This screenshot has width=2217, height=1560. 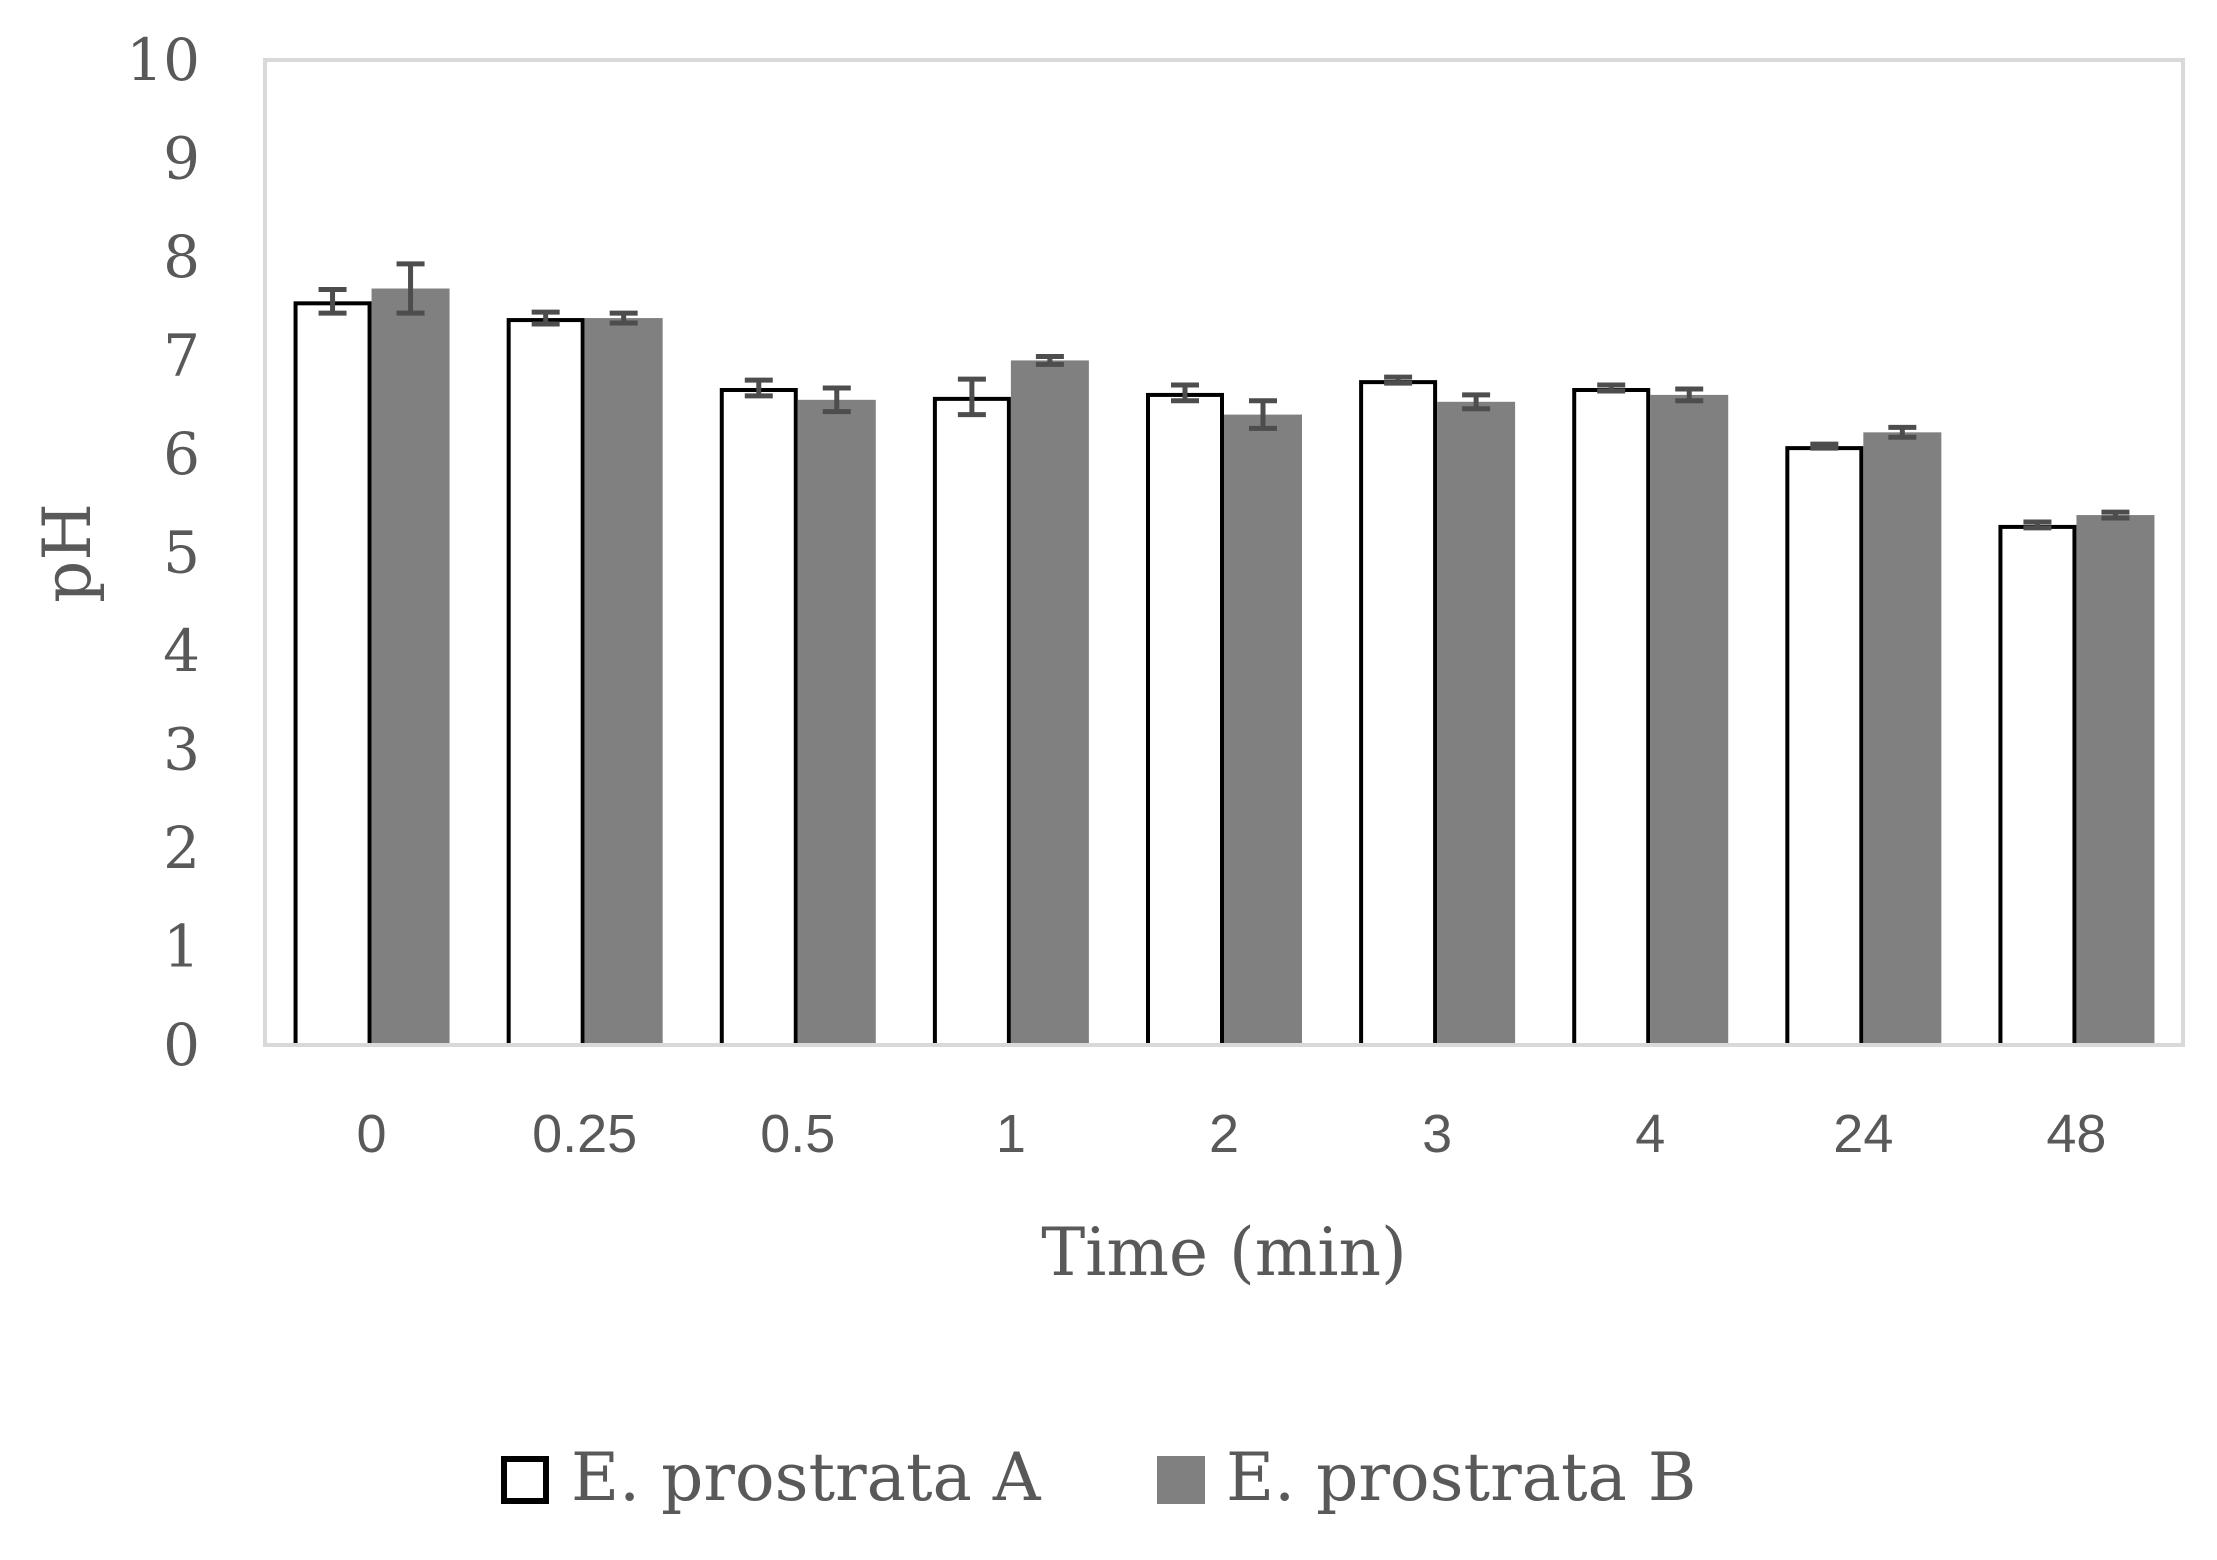 I want to click on x-tick-label: 0, so click(x=372, y=1134).